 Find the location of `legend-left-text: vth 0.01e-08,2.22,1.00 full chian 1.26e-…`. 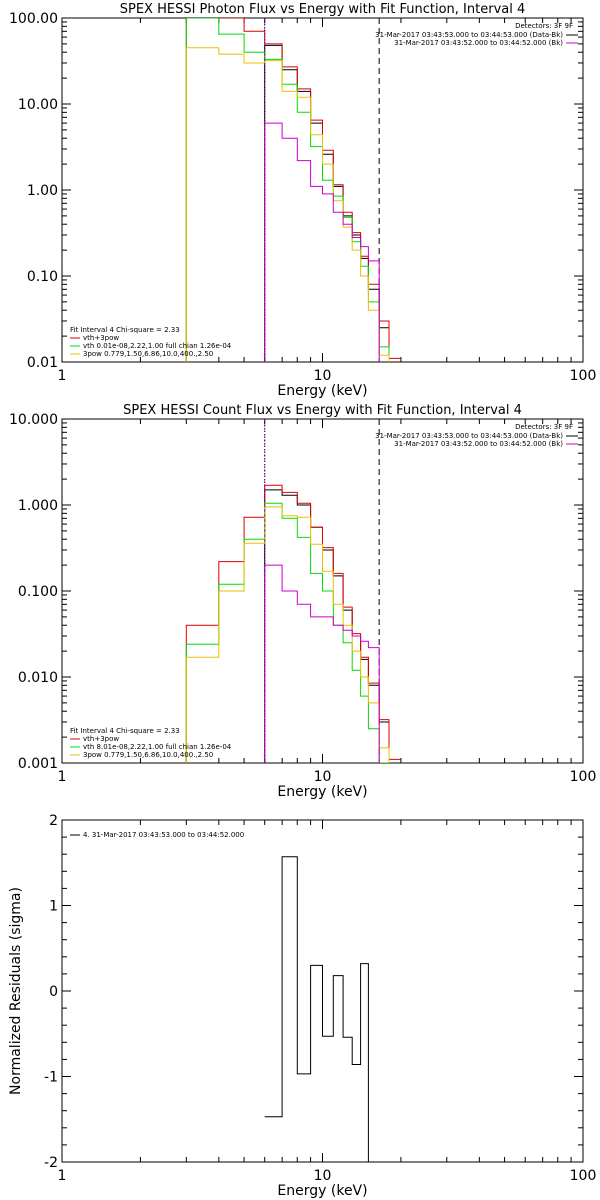

legend-left-text: vth 0.01e-08,2.22,1.00 full chian 1.26e-… is located at coordinates (157, 346).